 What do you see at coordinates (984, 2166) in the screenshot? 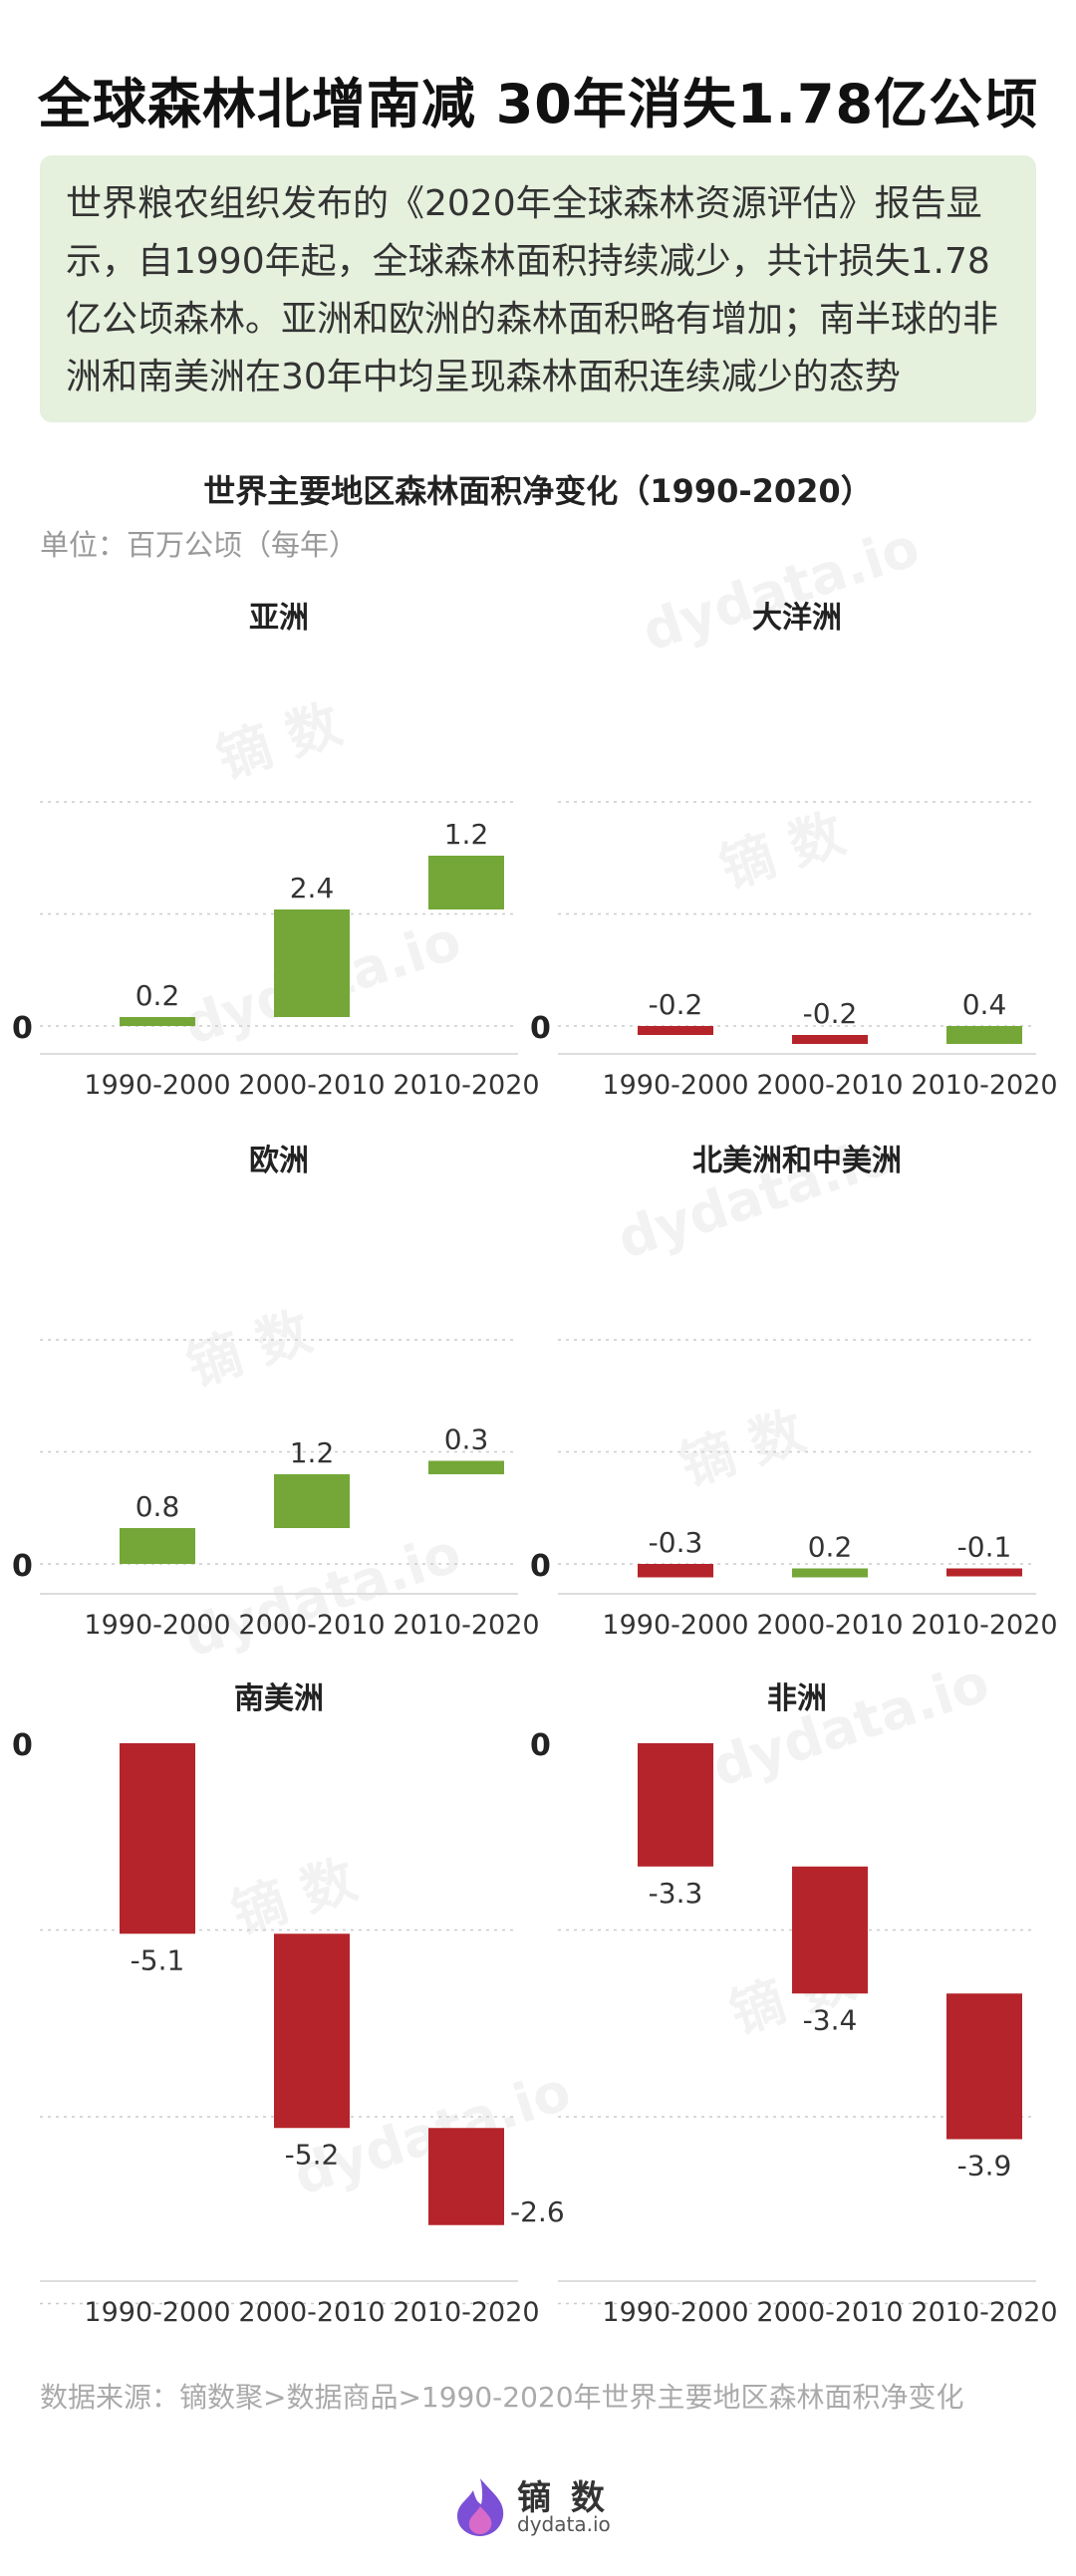
I see `data-label: -3.9` at bounding box center [984, 2166].